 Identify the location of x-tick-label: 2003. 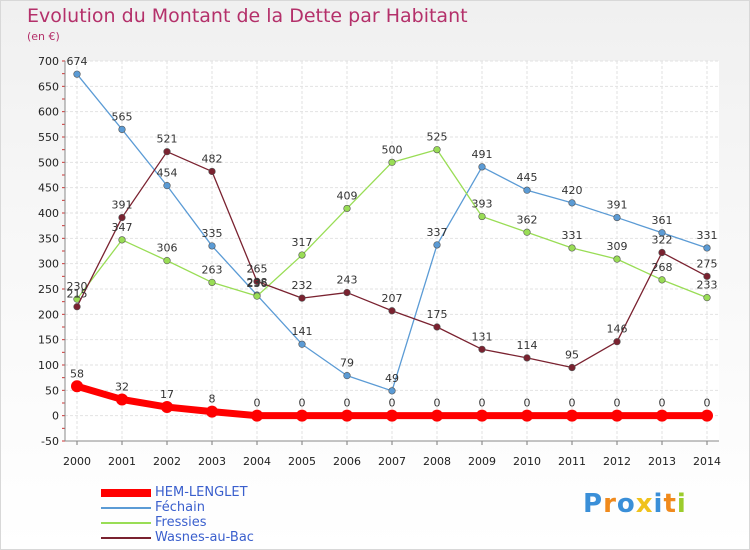
(212, 461).